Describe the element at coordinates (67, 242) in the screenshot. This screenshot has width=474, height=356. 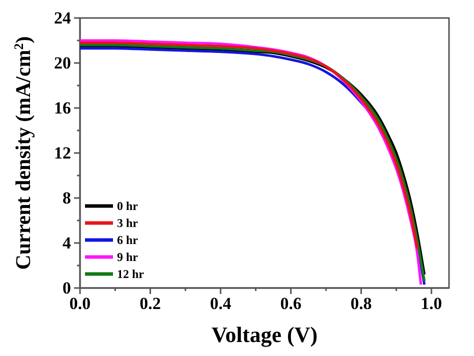
I see `y-tick-label: 4` at that location.